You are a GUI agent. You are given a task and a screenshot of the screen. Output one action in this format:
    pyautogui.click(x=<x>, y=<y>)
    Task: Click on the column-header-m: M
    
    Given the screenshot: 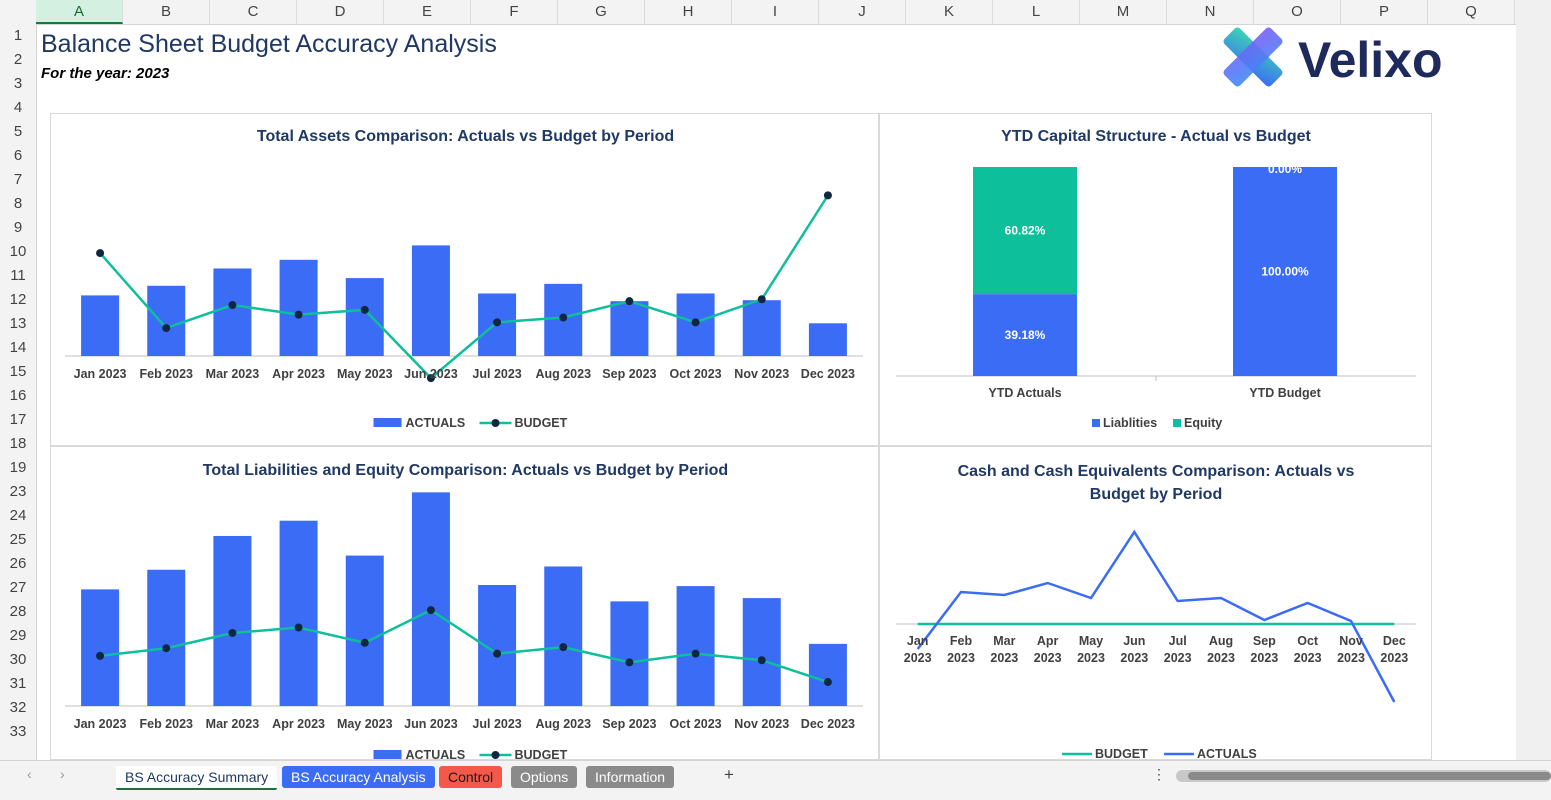 What is the action you would take?
    pyautogui.click(x=1123, y=12)
    